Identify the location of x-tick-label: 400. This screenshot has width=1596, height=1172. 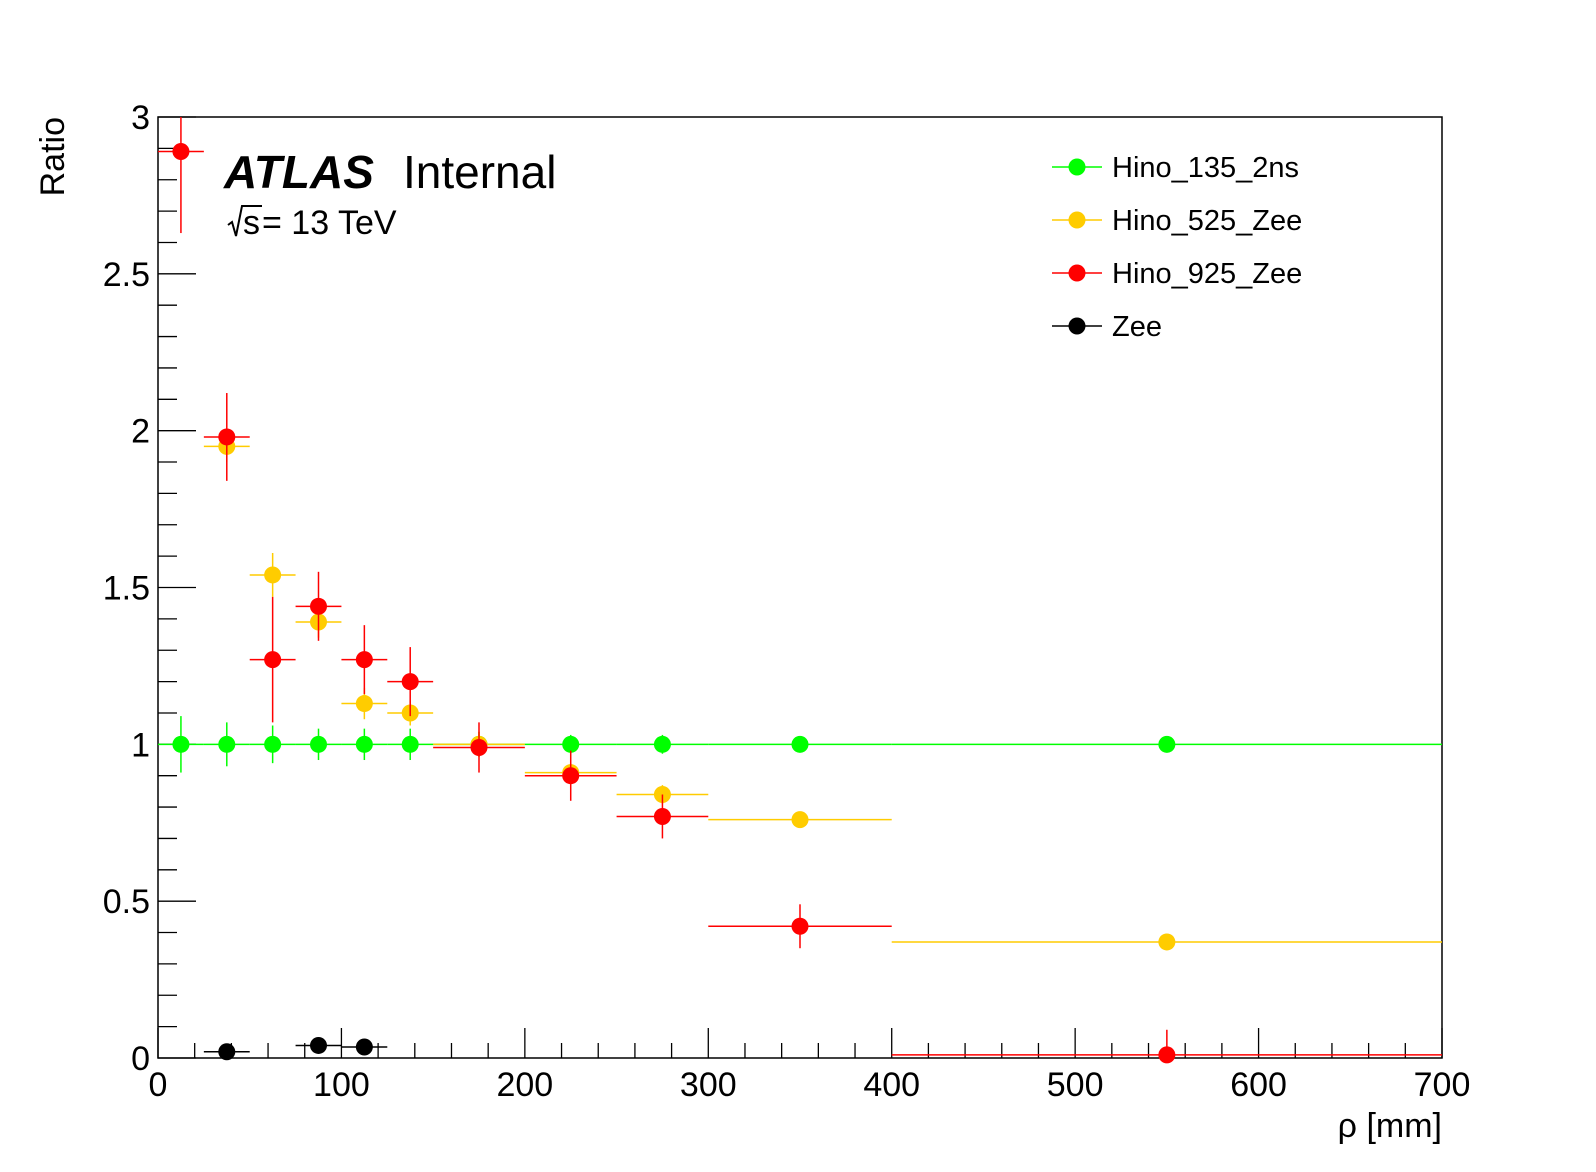
(891, 1085).